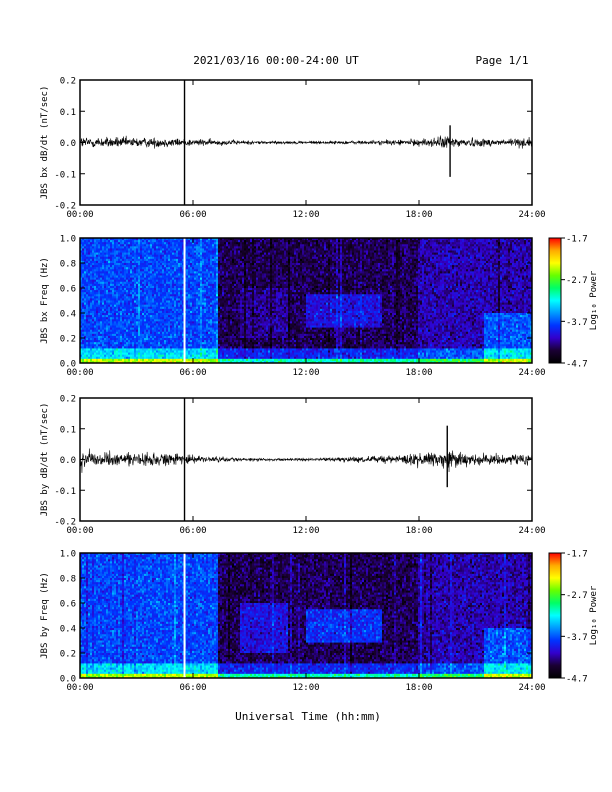 Image resolution: width=612 pixels, height=792 pixels. What do you see at coordinates (276, 60) in the screenshot?
I see `figure-title: 2021/03/16 00:00-24:00 UT` at bounding box center [276, 60].